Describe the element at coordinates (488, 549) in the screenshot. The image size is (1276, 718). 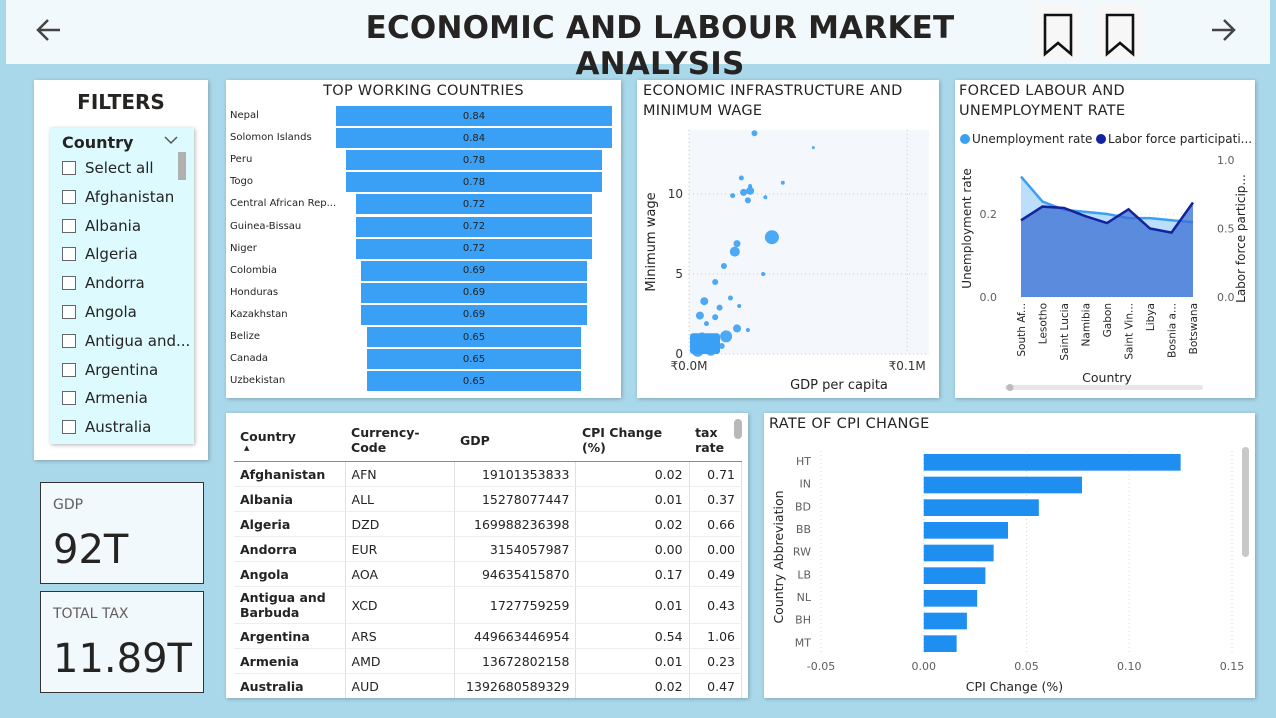
I see `table-row: Andorra EUR 3154057987 0.00 0.00` at that location.